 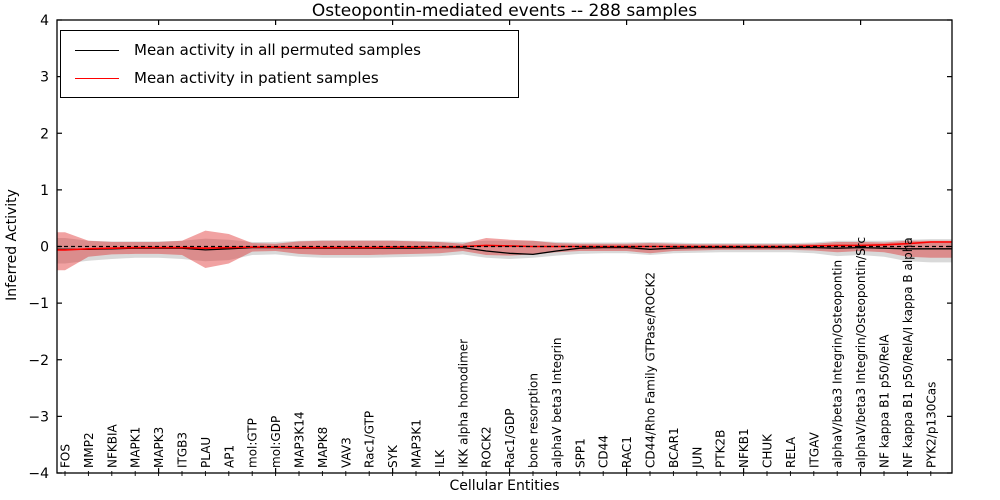 What do you see at coordinates (697, 458) in the screenshot?
I see `x-tick-label: JUN` at bounding box center [697, 458].